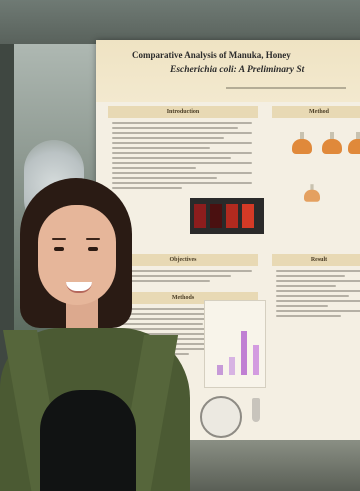  What do you see at coordinates (237, 70) in the screenshot?
I see `poster-subtitle: Escherichia coli: A Preliminary St` at bounding box center [237, 70].